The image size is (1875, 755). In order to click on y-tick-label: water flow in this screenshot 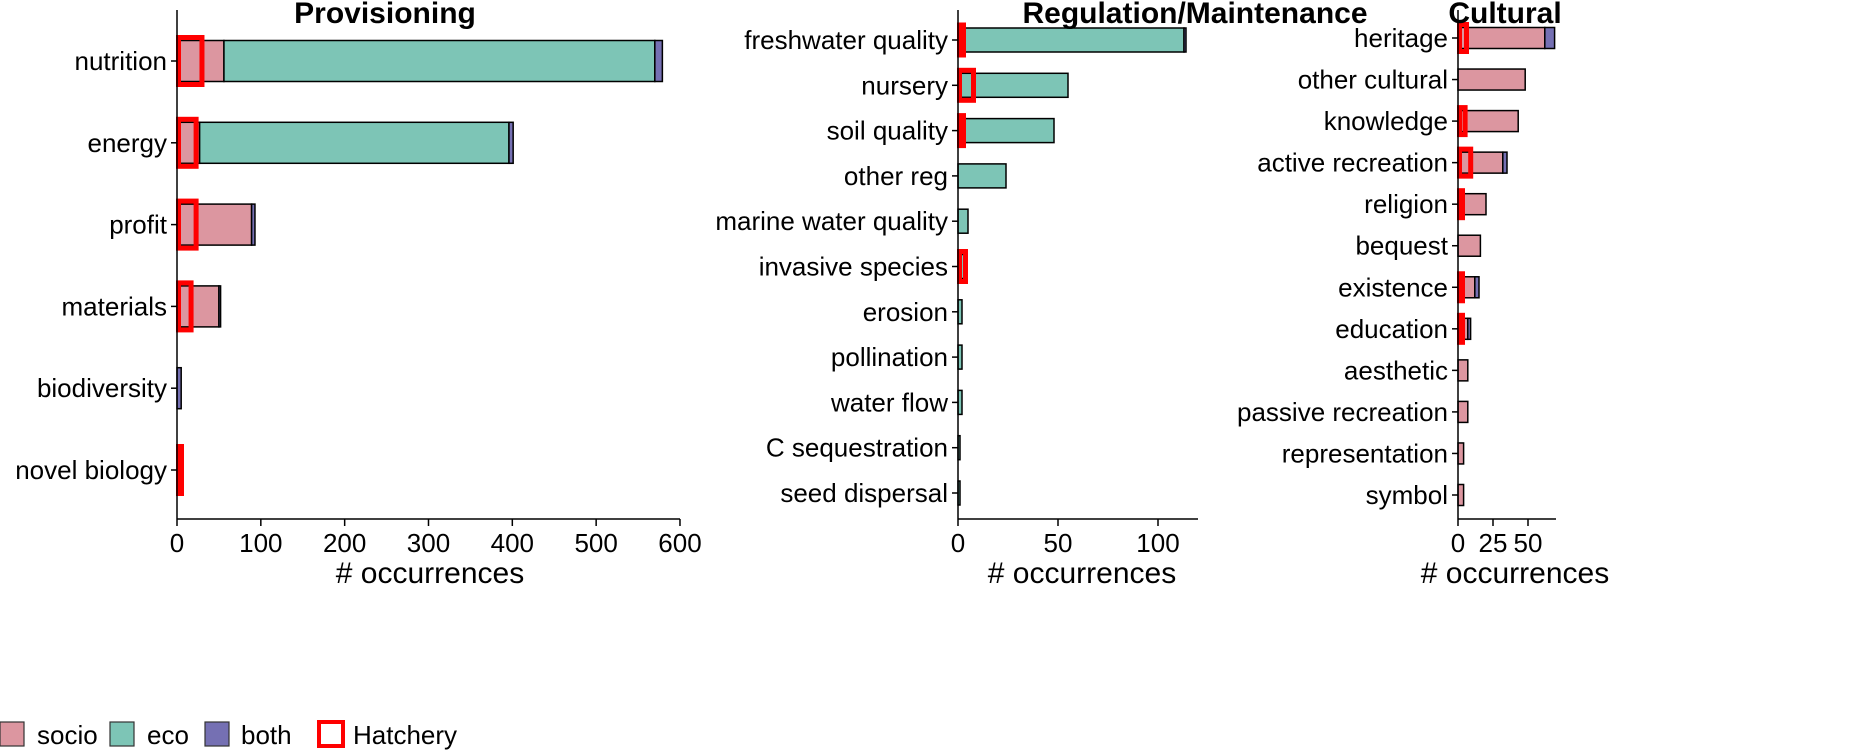, I will do `click(889, 402)`.